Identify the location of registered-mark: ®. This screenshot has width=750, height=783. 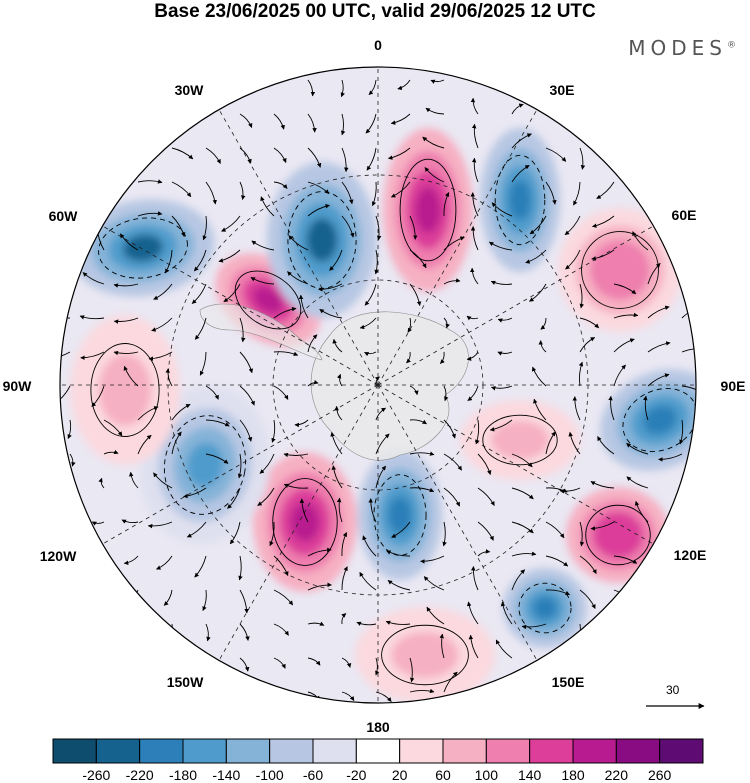
(731, 45).